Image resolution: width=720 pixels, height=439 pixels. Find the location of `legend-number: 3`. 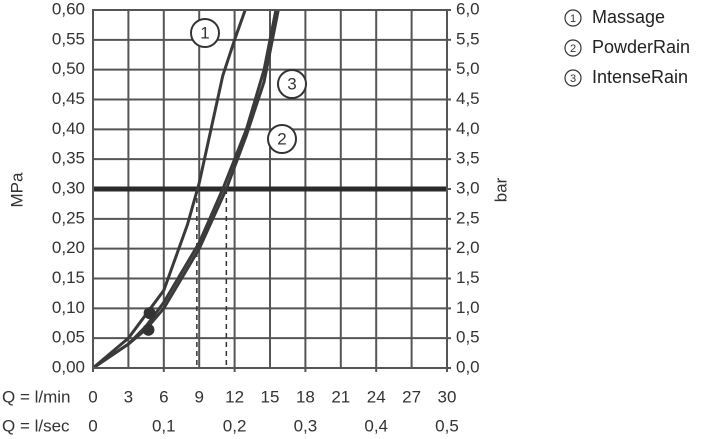

legend-number: 3 is located at coordinates (573, 79).